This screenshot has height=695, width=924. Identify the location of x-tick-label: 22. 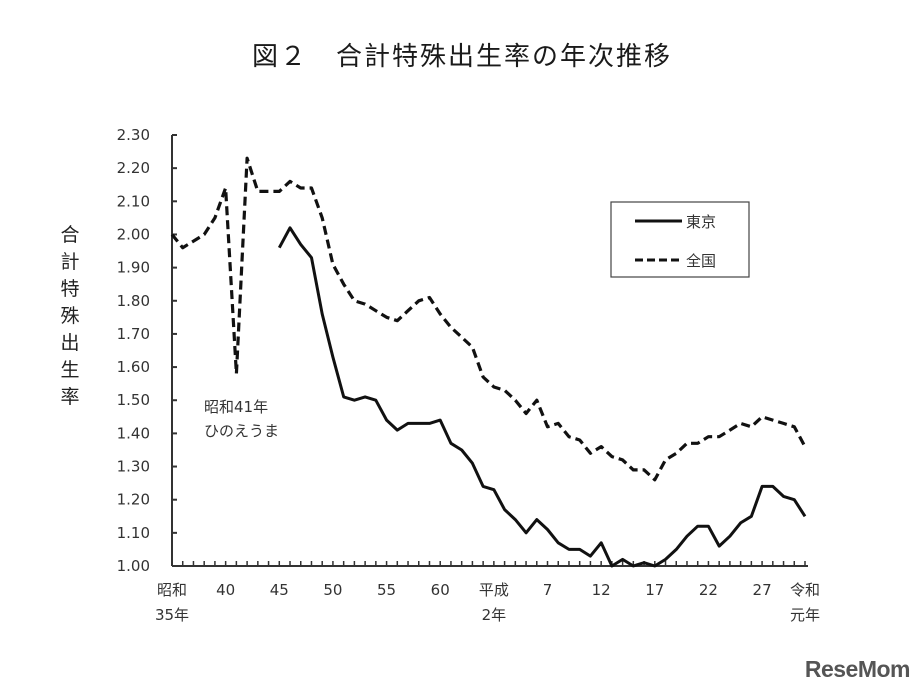
(708, 590).